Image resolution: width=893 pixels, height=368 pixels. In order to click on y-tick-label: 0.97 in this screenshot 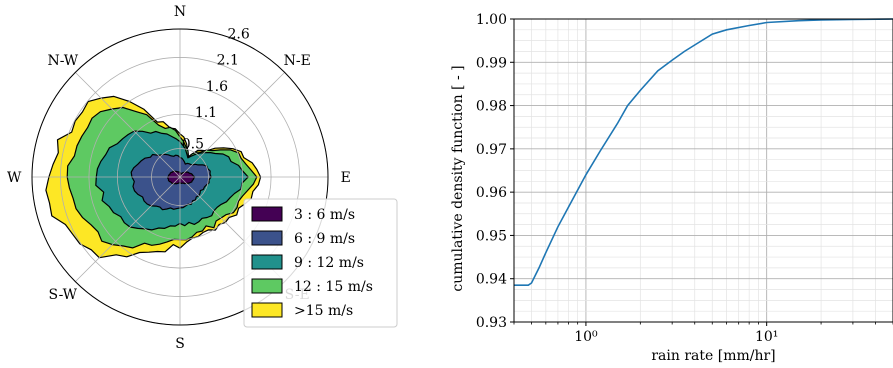, I will do `click(491, 150)`.